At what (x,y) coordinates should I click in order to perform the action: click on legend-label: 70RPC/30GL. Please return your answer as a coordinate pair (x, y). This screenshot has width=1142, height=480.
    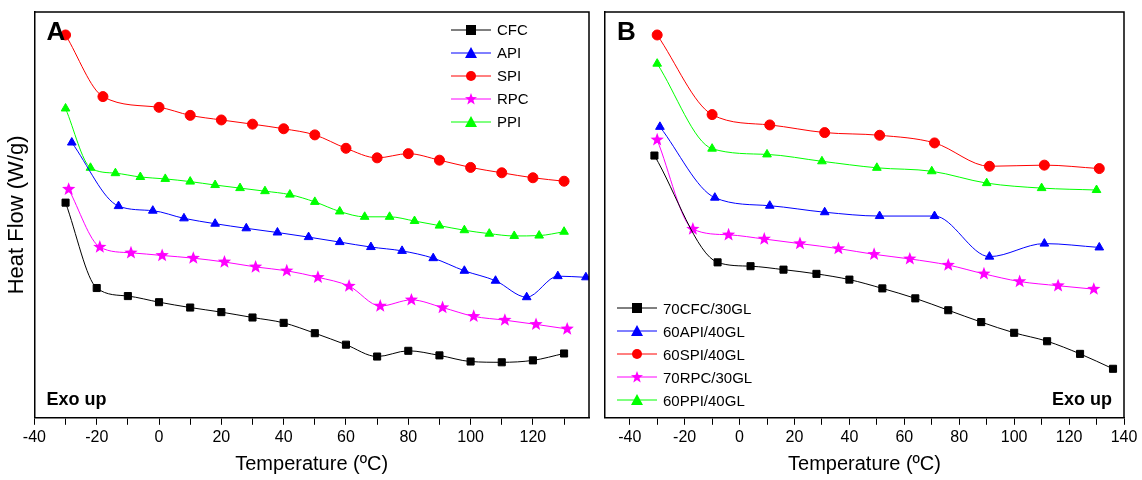
    Looking at the image, I should click on (708, 377).